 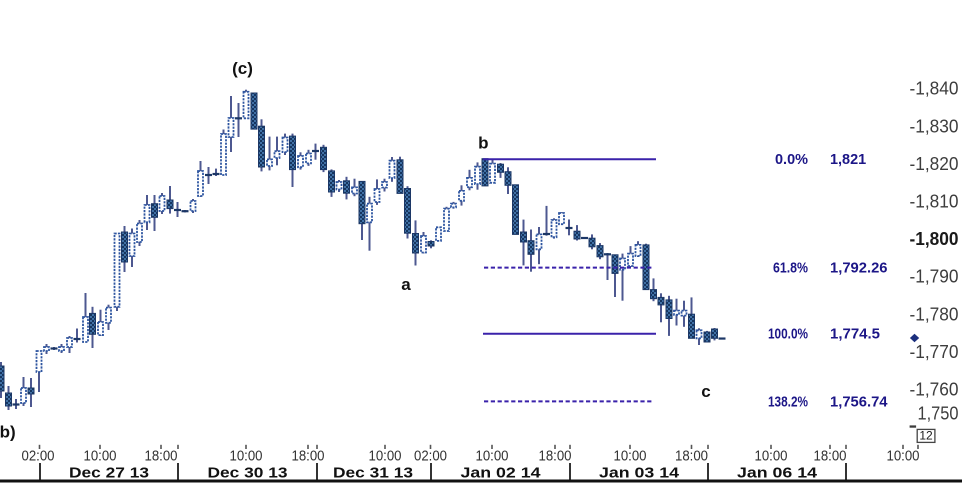 I want to click on svg-text: 1,756.74, so click(x=859, y=401).